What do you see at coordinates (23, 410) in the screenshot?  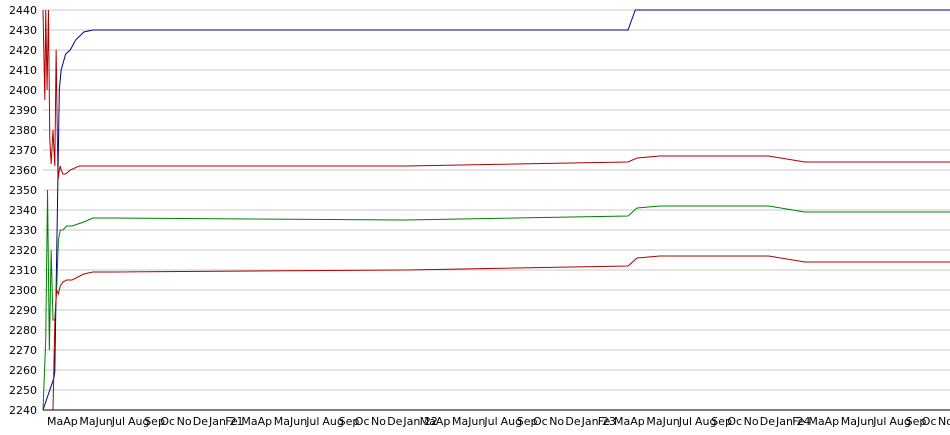 I see `y-tick-label: 2240` at bounding box center [23, 410].